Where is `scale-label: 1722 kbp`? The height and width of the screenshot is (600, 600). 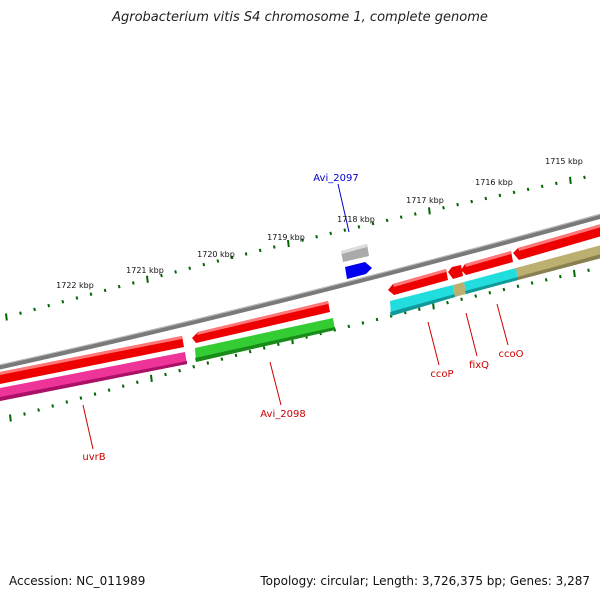 scale-label: 1722 kbp is located at coordinates (75, 285).